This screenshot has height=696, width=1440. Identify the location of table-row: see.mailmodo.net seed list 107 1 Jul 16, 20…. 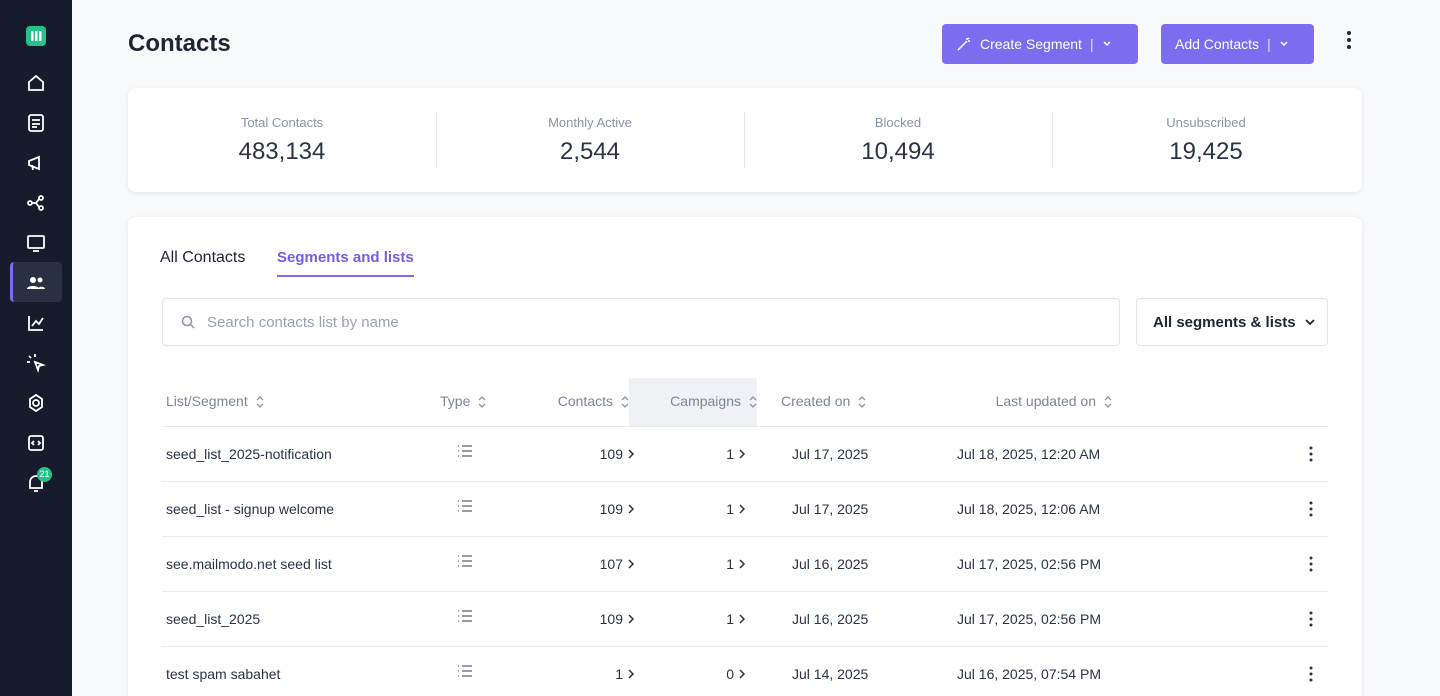
(745, 563).